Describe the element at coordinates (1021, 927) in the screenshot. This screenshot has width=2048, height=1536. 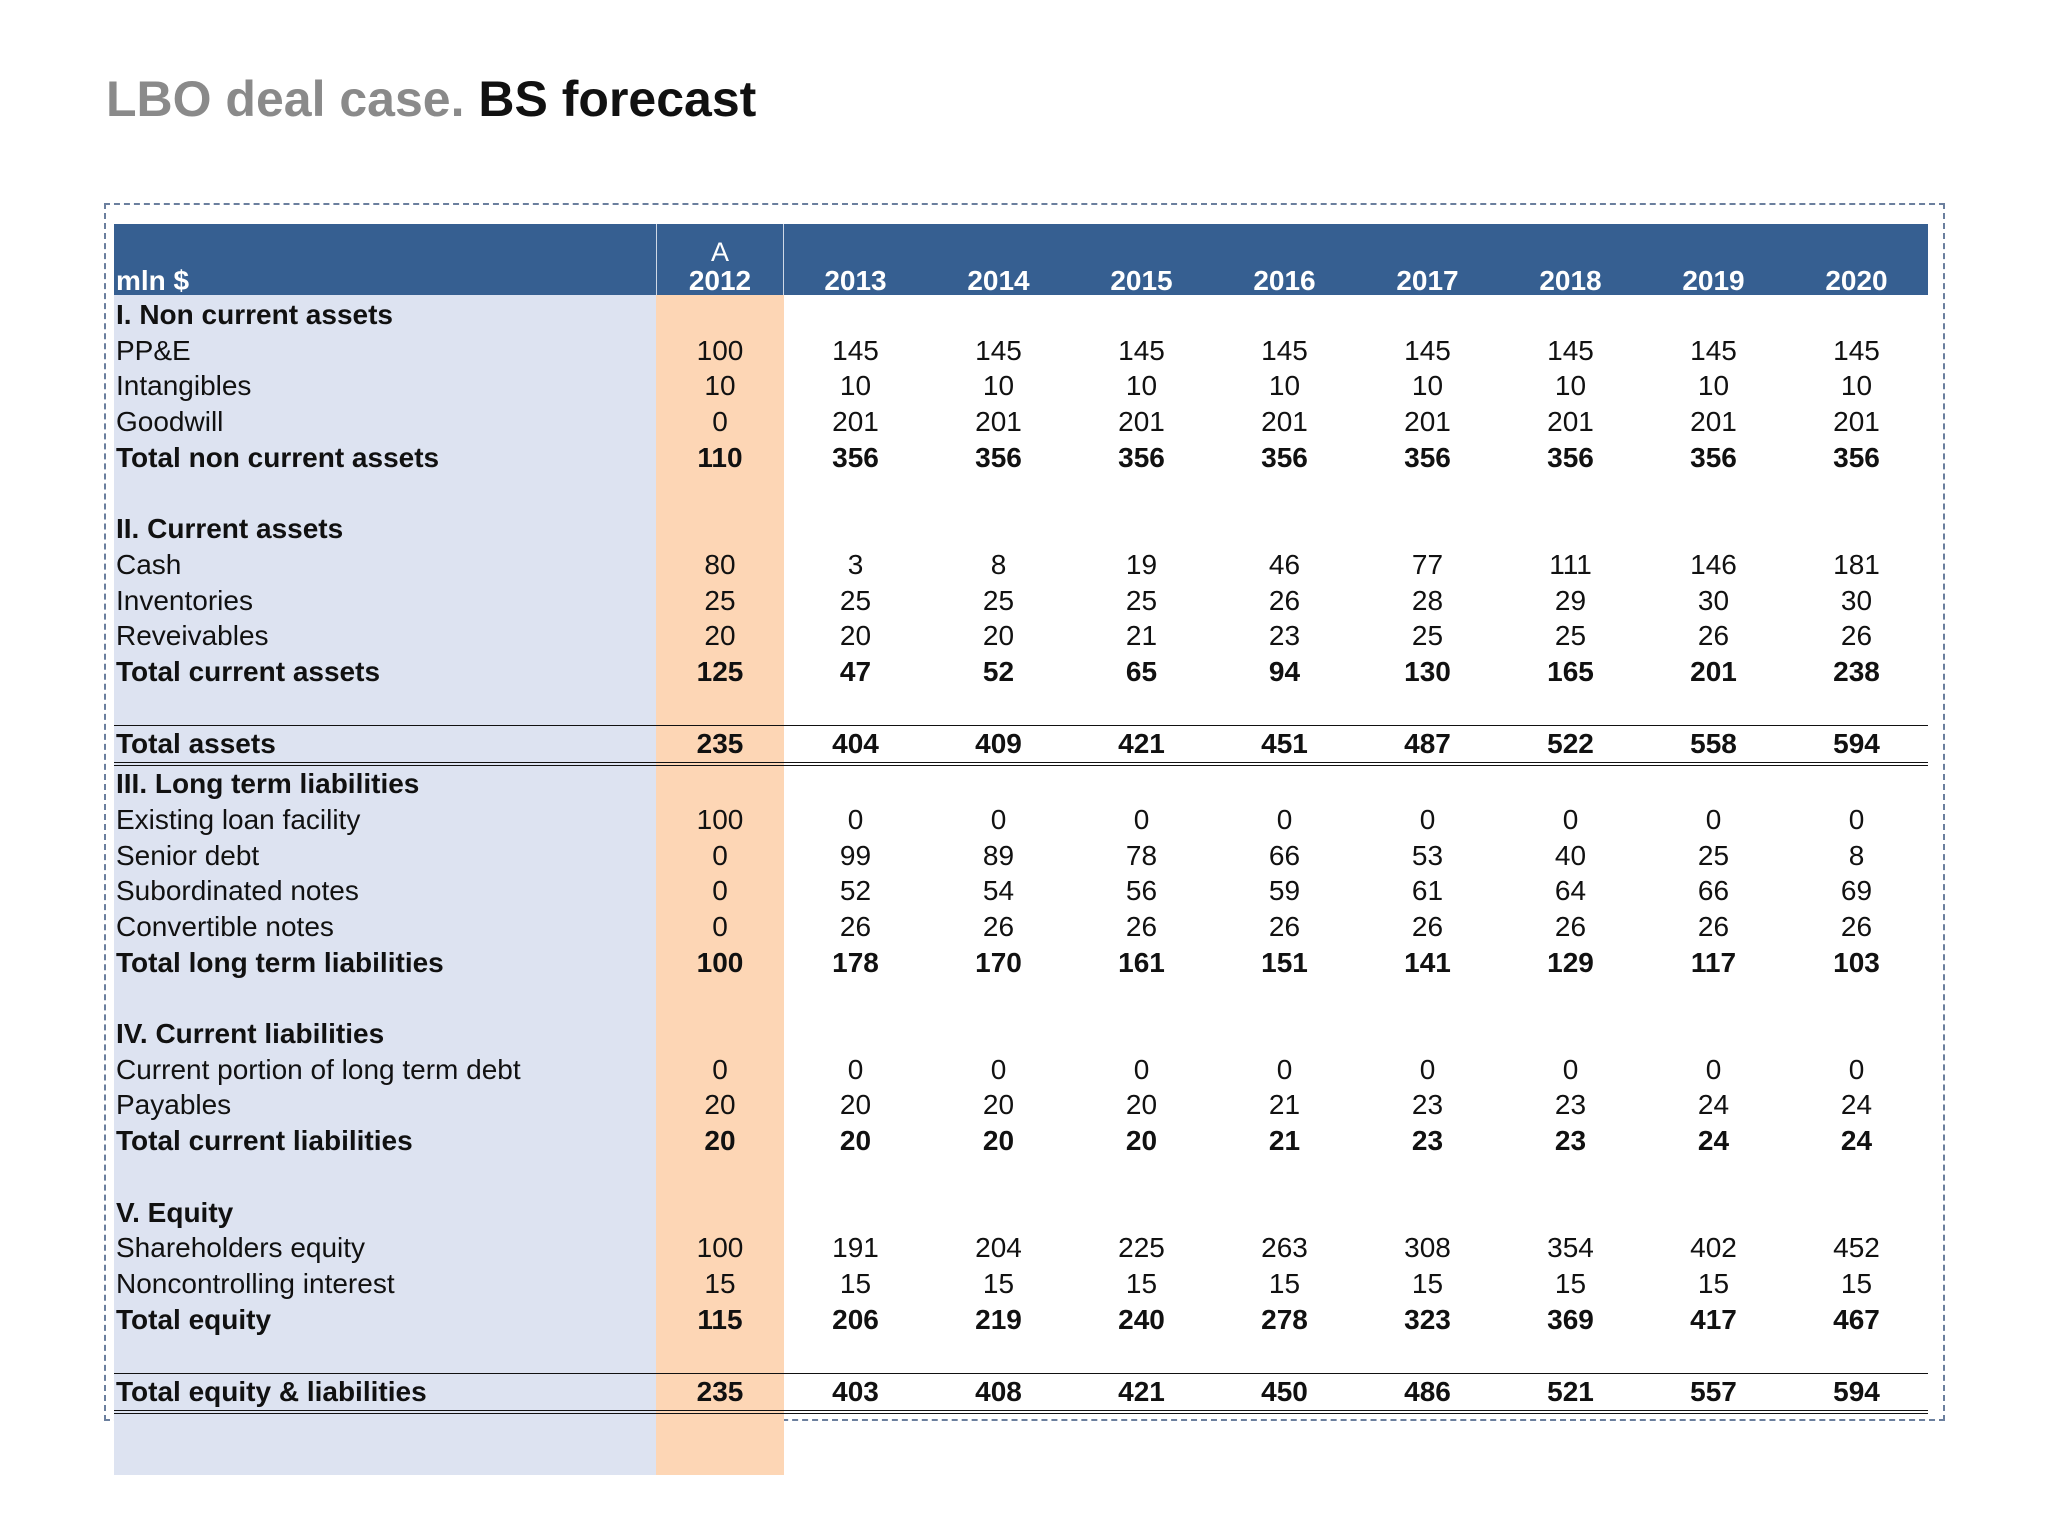
I see `table-row: Convertible notes 0 26 26 26 26 26 26 26 26` at that location.